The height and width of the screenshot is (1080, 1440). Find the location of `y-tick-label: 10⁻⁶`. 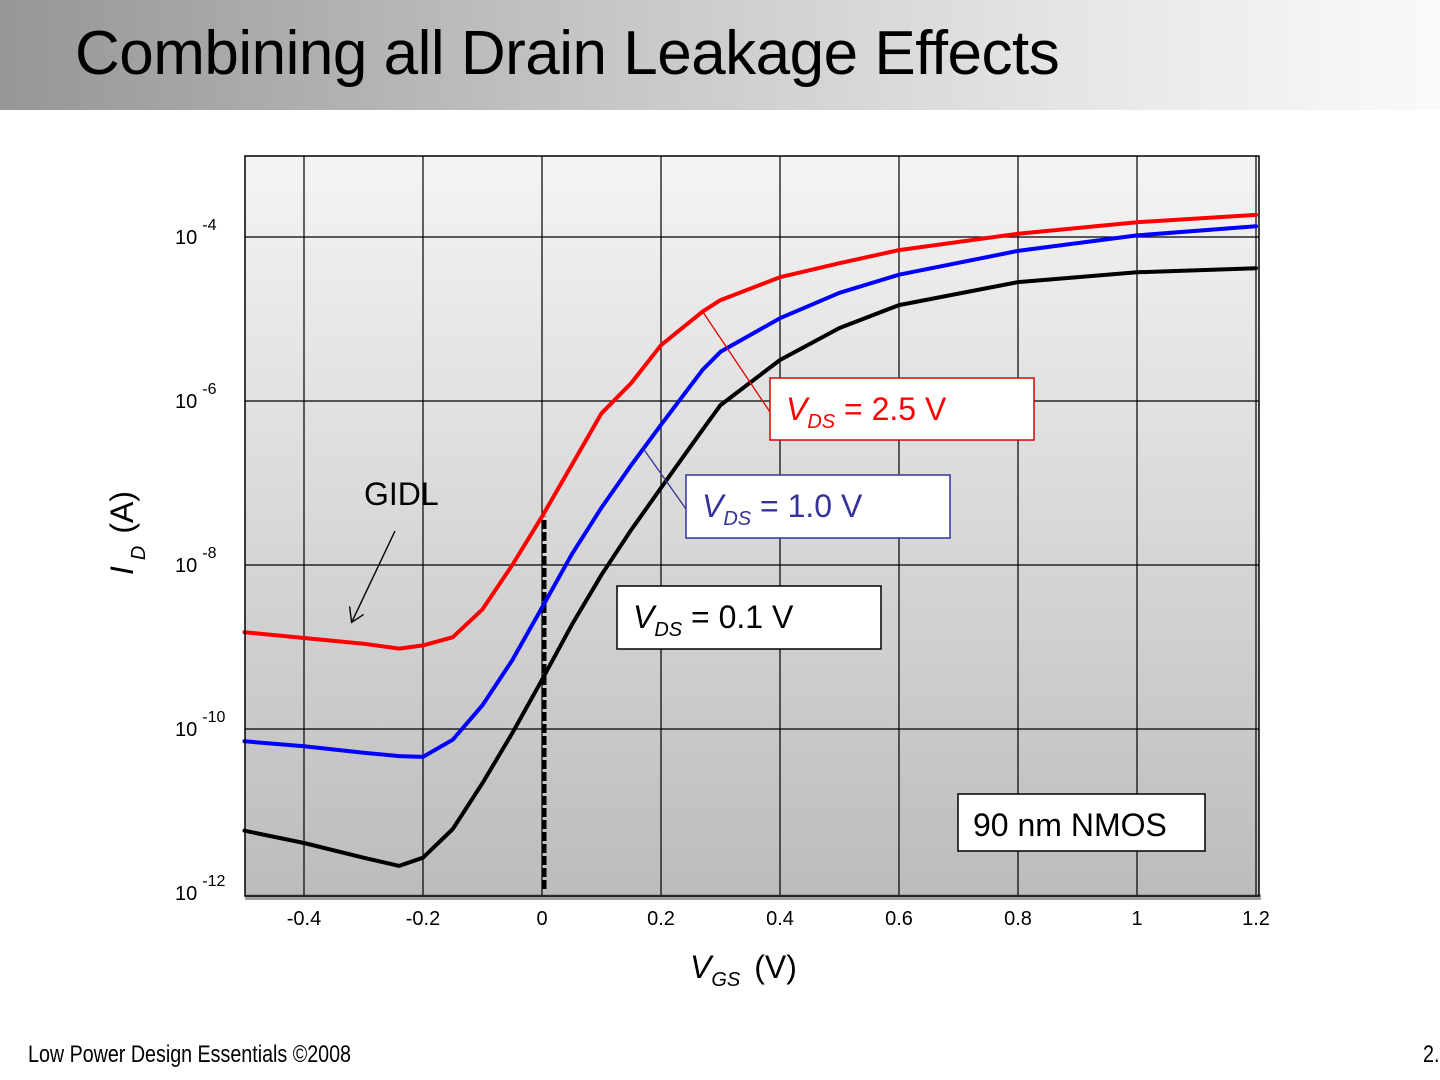

y-tick-label: 10⁻⁶ is located at coordinates (196, 397).